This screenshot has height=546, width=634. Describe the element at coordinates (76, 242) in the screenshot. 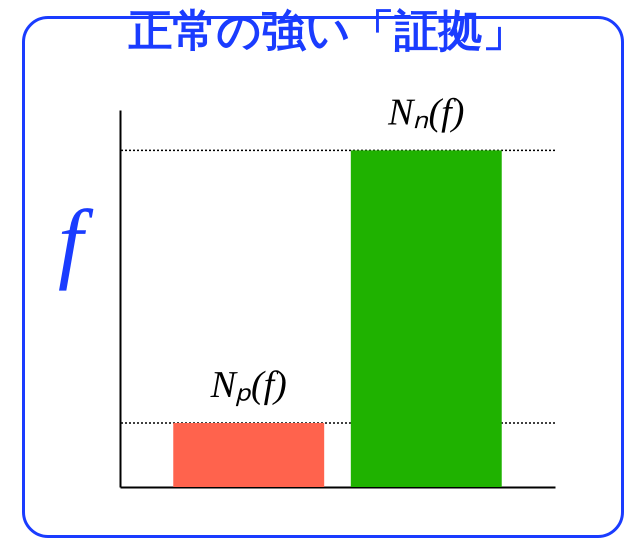

I see `y-axis-title: f` at that location.